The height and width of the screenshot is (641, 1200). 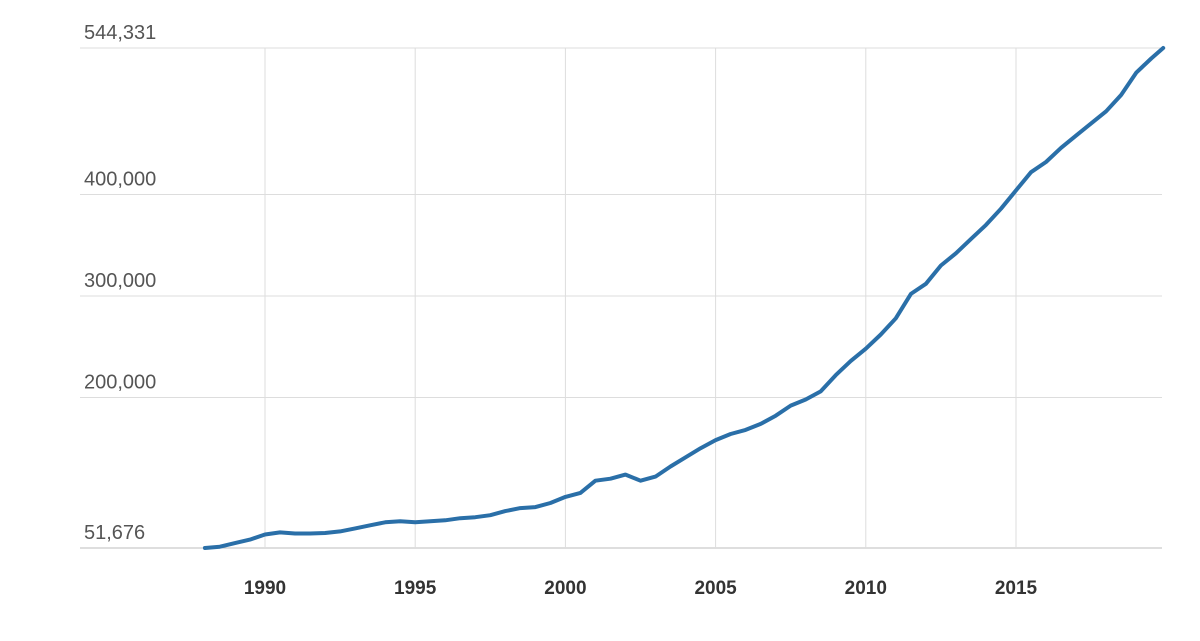 What do you see at coordinates (866, 588) in the screenshot?
I see `x-tick-label: 2010` at bounding box center [866, 588].